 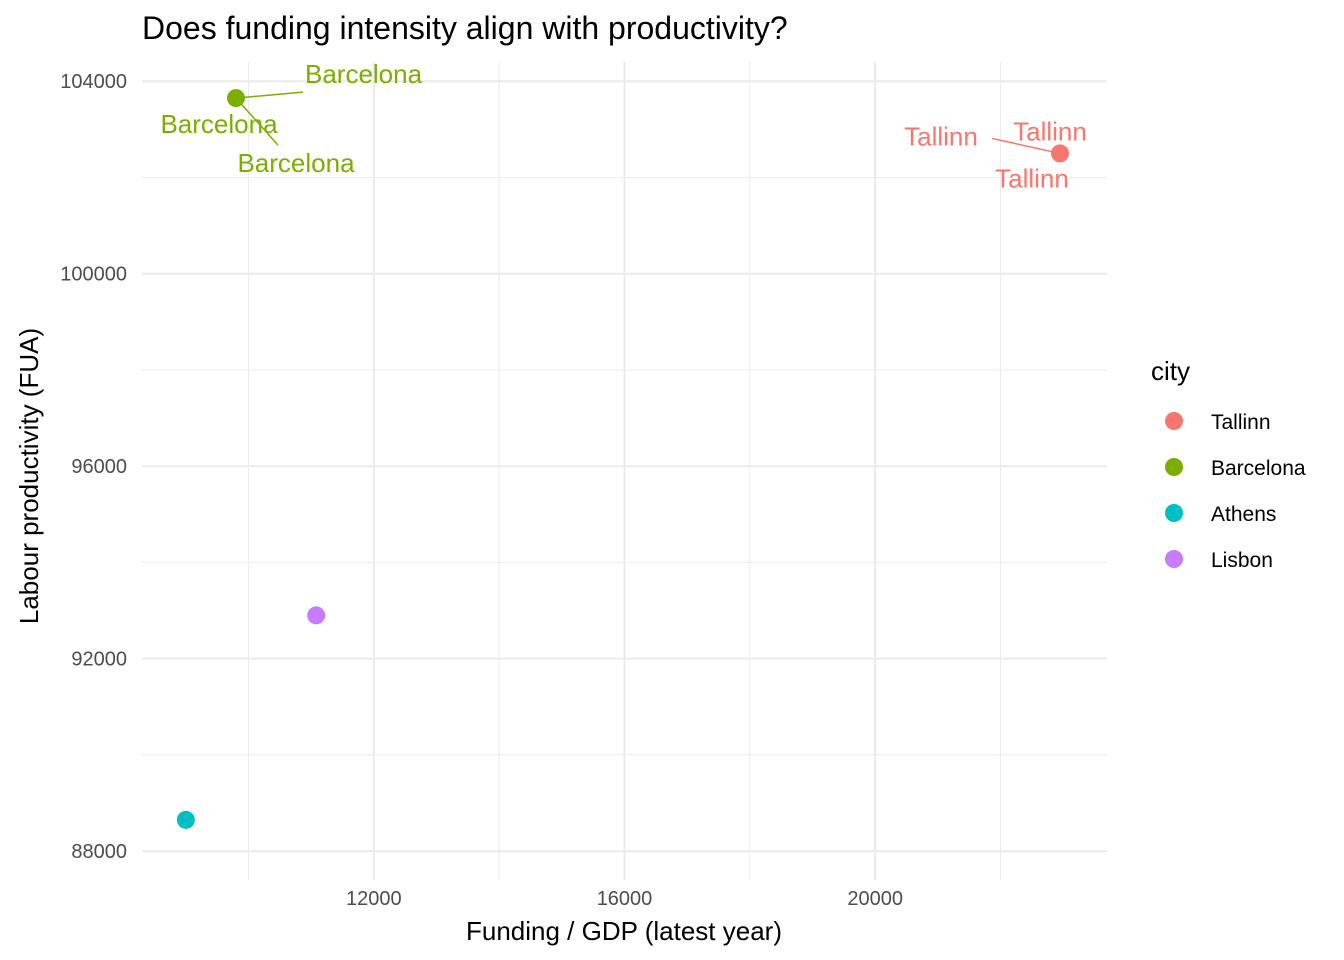 I want to click on legend-label-barcelona: Barcelona, so click(x=1258, y=468).